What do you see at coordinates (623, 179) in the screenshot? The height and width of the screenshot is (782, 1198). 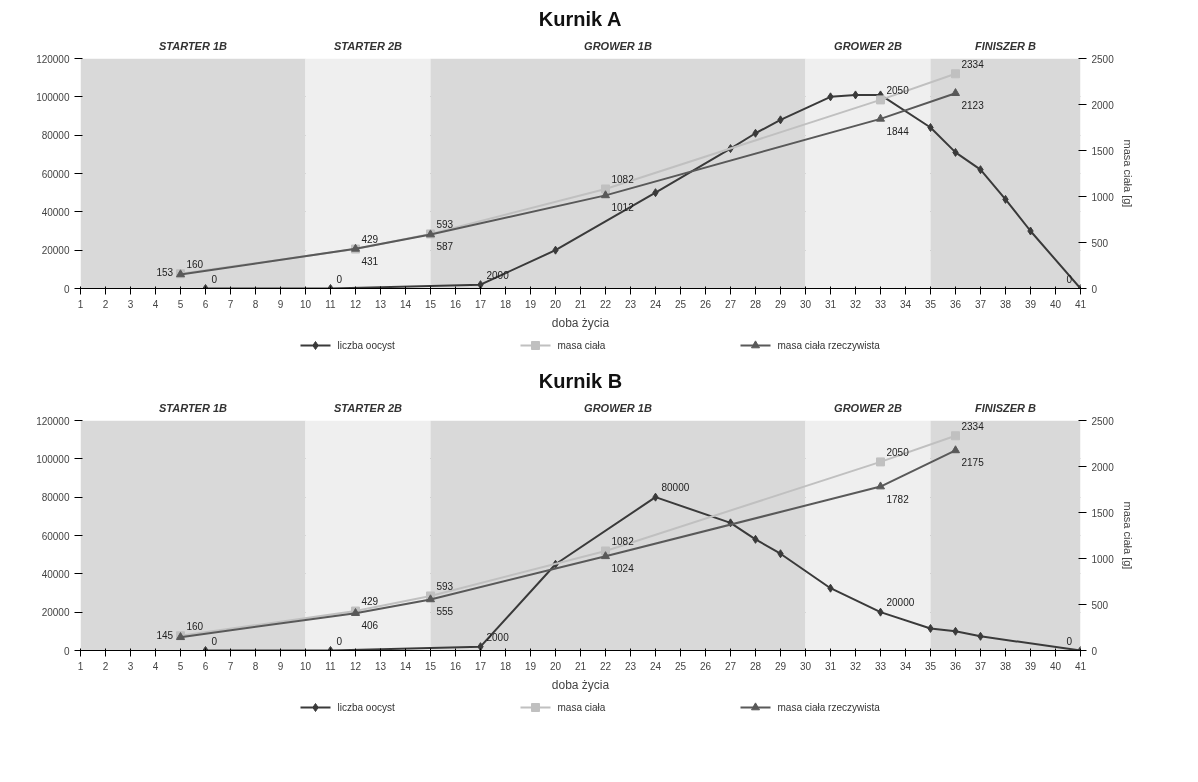 I see `data-label: 1082` at bounding box center [623, 179].